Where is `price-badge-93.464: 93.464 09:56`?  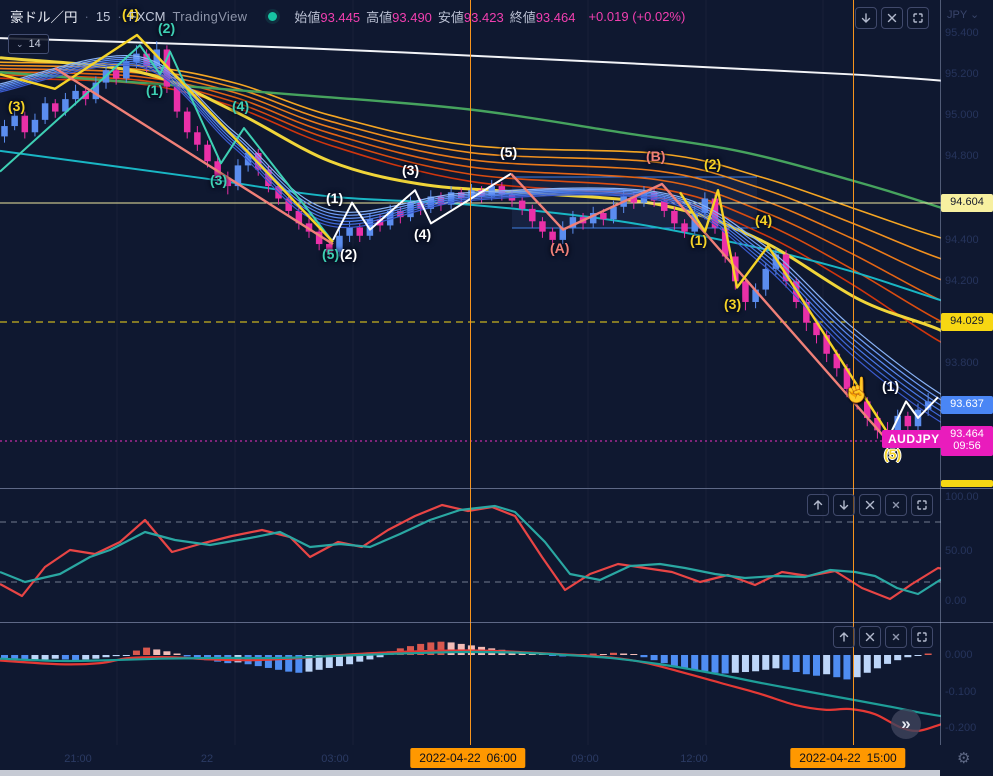
price-badge-93.464: 93.464 09:56 is located at coordinates (967, 441).